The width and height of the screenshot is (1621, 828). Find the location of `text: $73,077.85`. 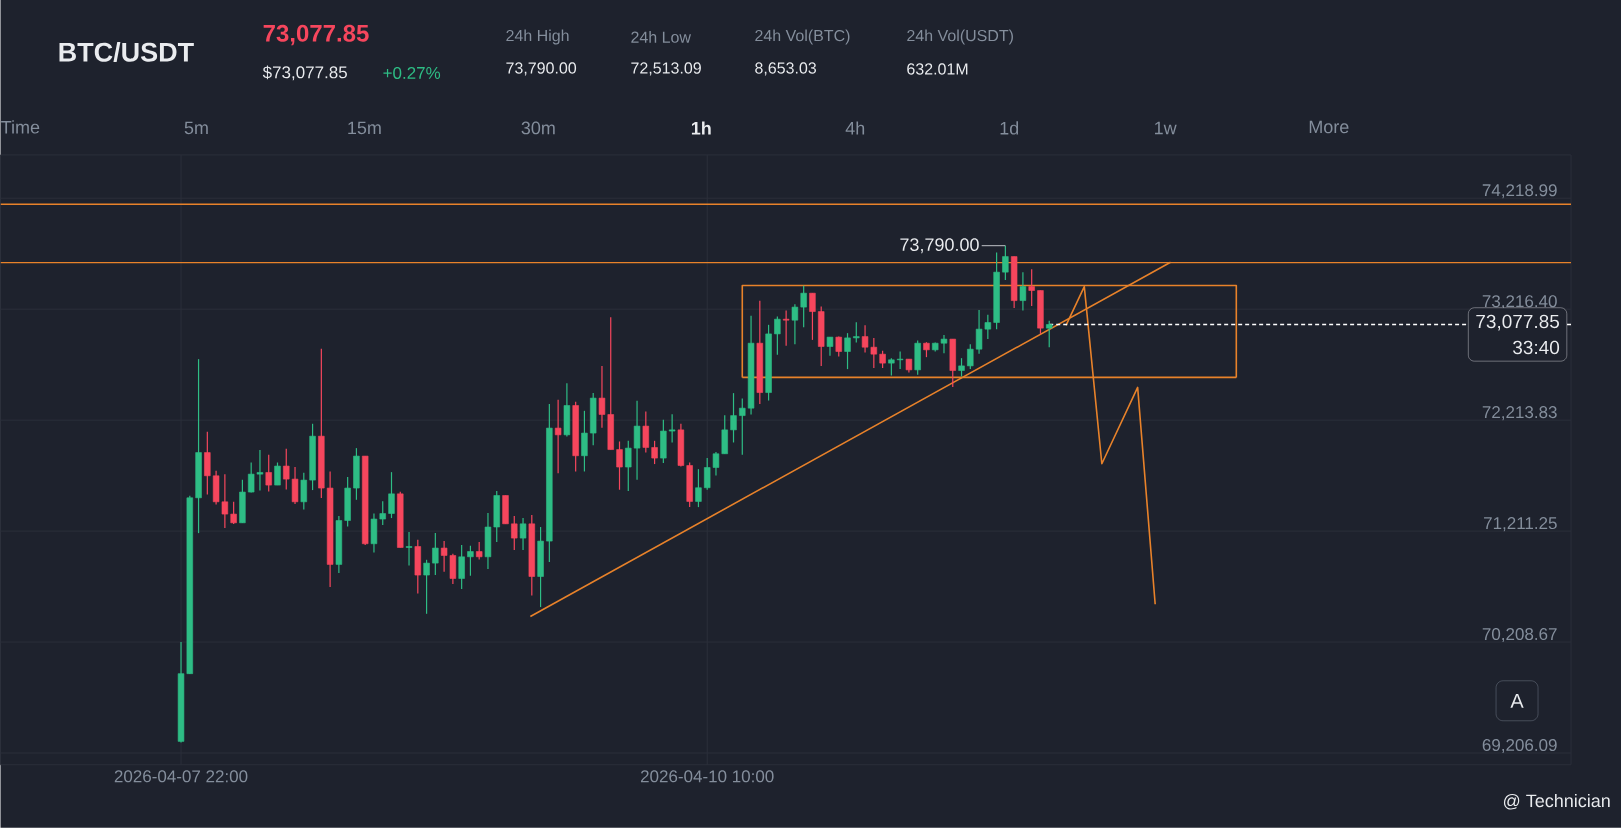

text: $73,077.85 is located at coordinates (304, 73).